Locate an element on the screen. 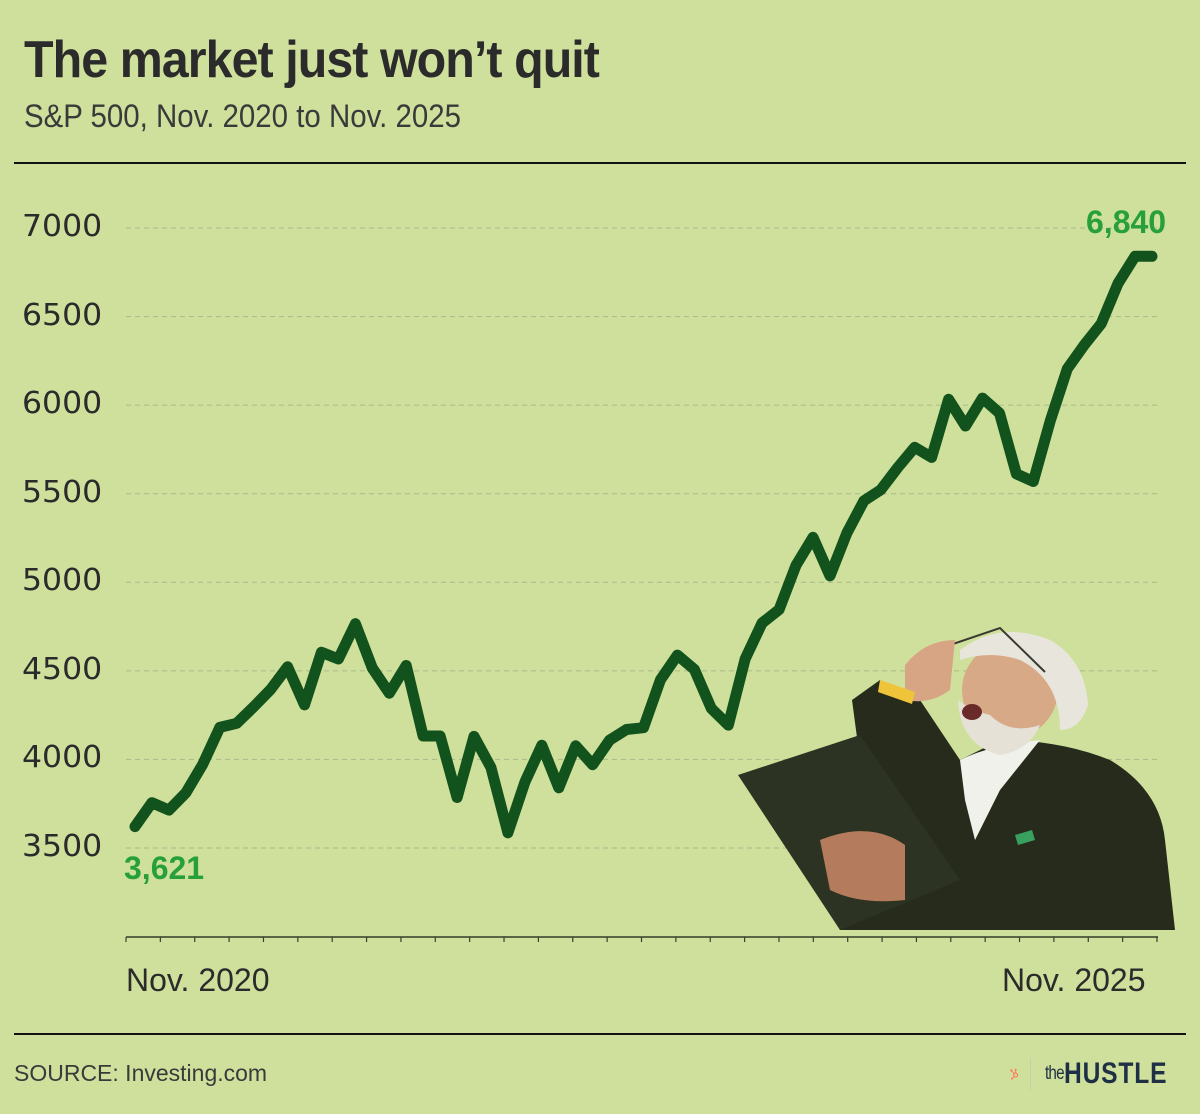  logo-the: the is located at coordinates (1054, 1073).